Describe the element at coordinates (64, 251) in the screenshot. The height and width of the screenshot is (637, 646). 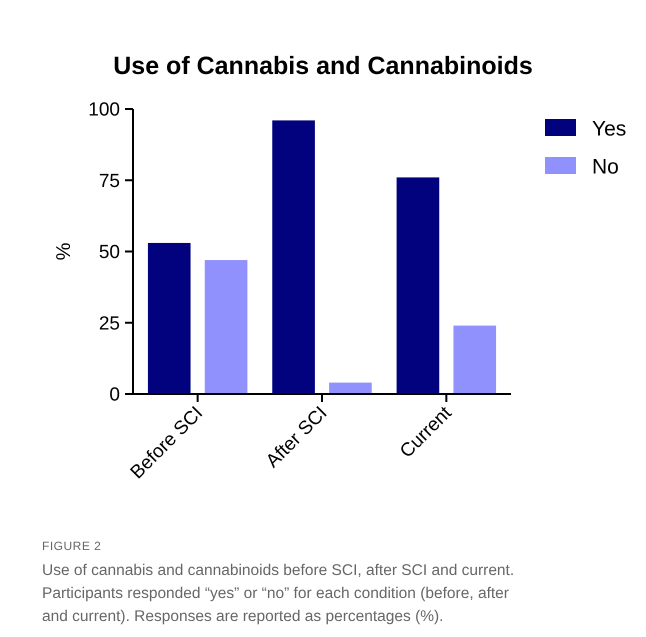
I see `y-axis-title: %` at that location.